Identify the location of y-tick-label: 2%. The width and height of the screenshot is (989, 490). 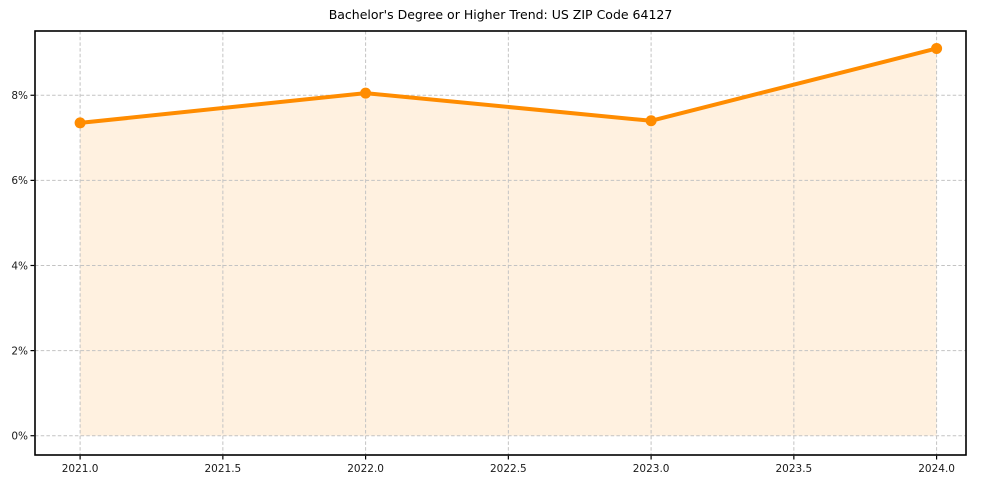
(19, 351).